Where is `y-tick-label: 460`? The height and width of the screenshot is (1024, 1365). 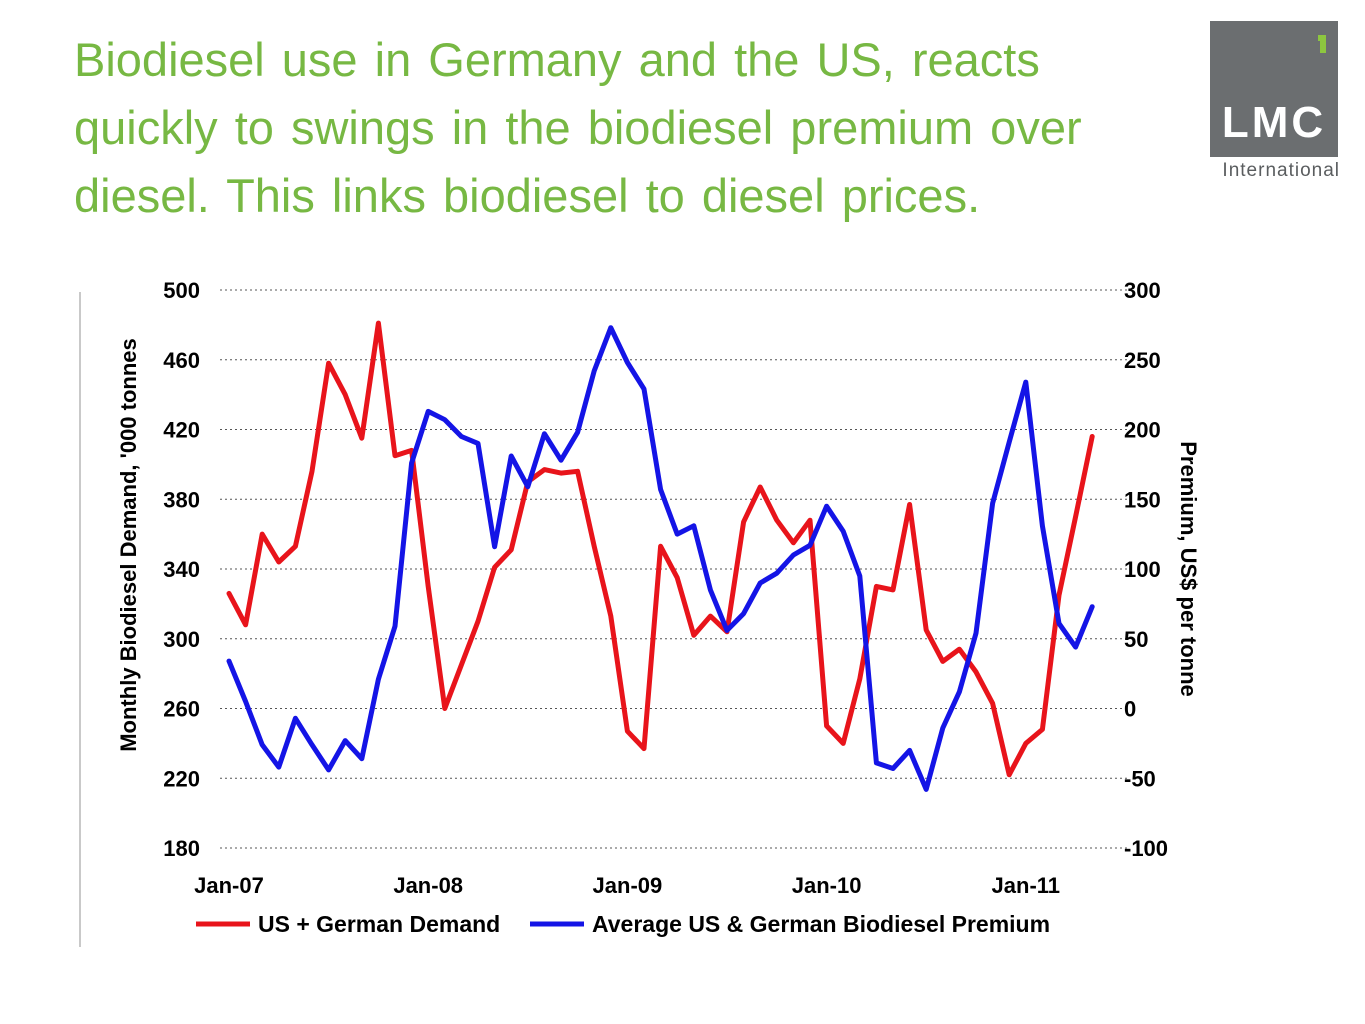
y-tick-label: 460 is located at coordinates (181, 360).